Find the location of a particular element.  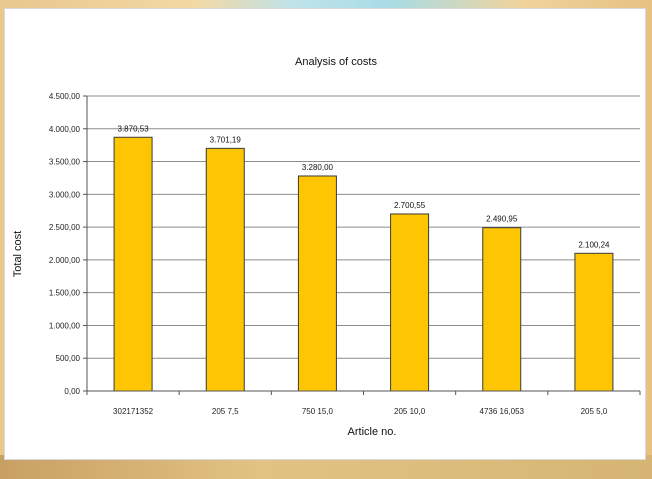

y-tick-label: 0,00 is located at coordinates (72, 391).